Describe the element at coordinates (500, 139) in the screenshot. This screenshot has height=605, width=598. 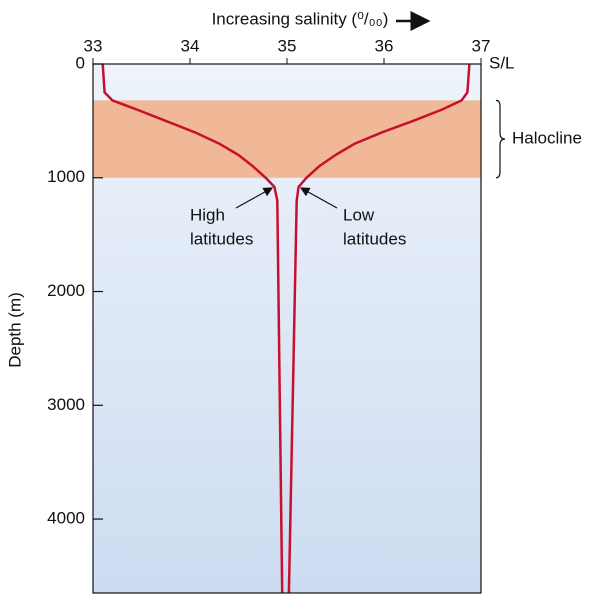
I see `halocline-brace` at that location.